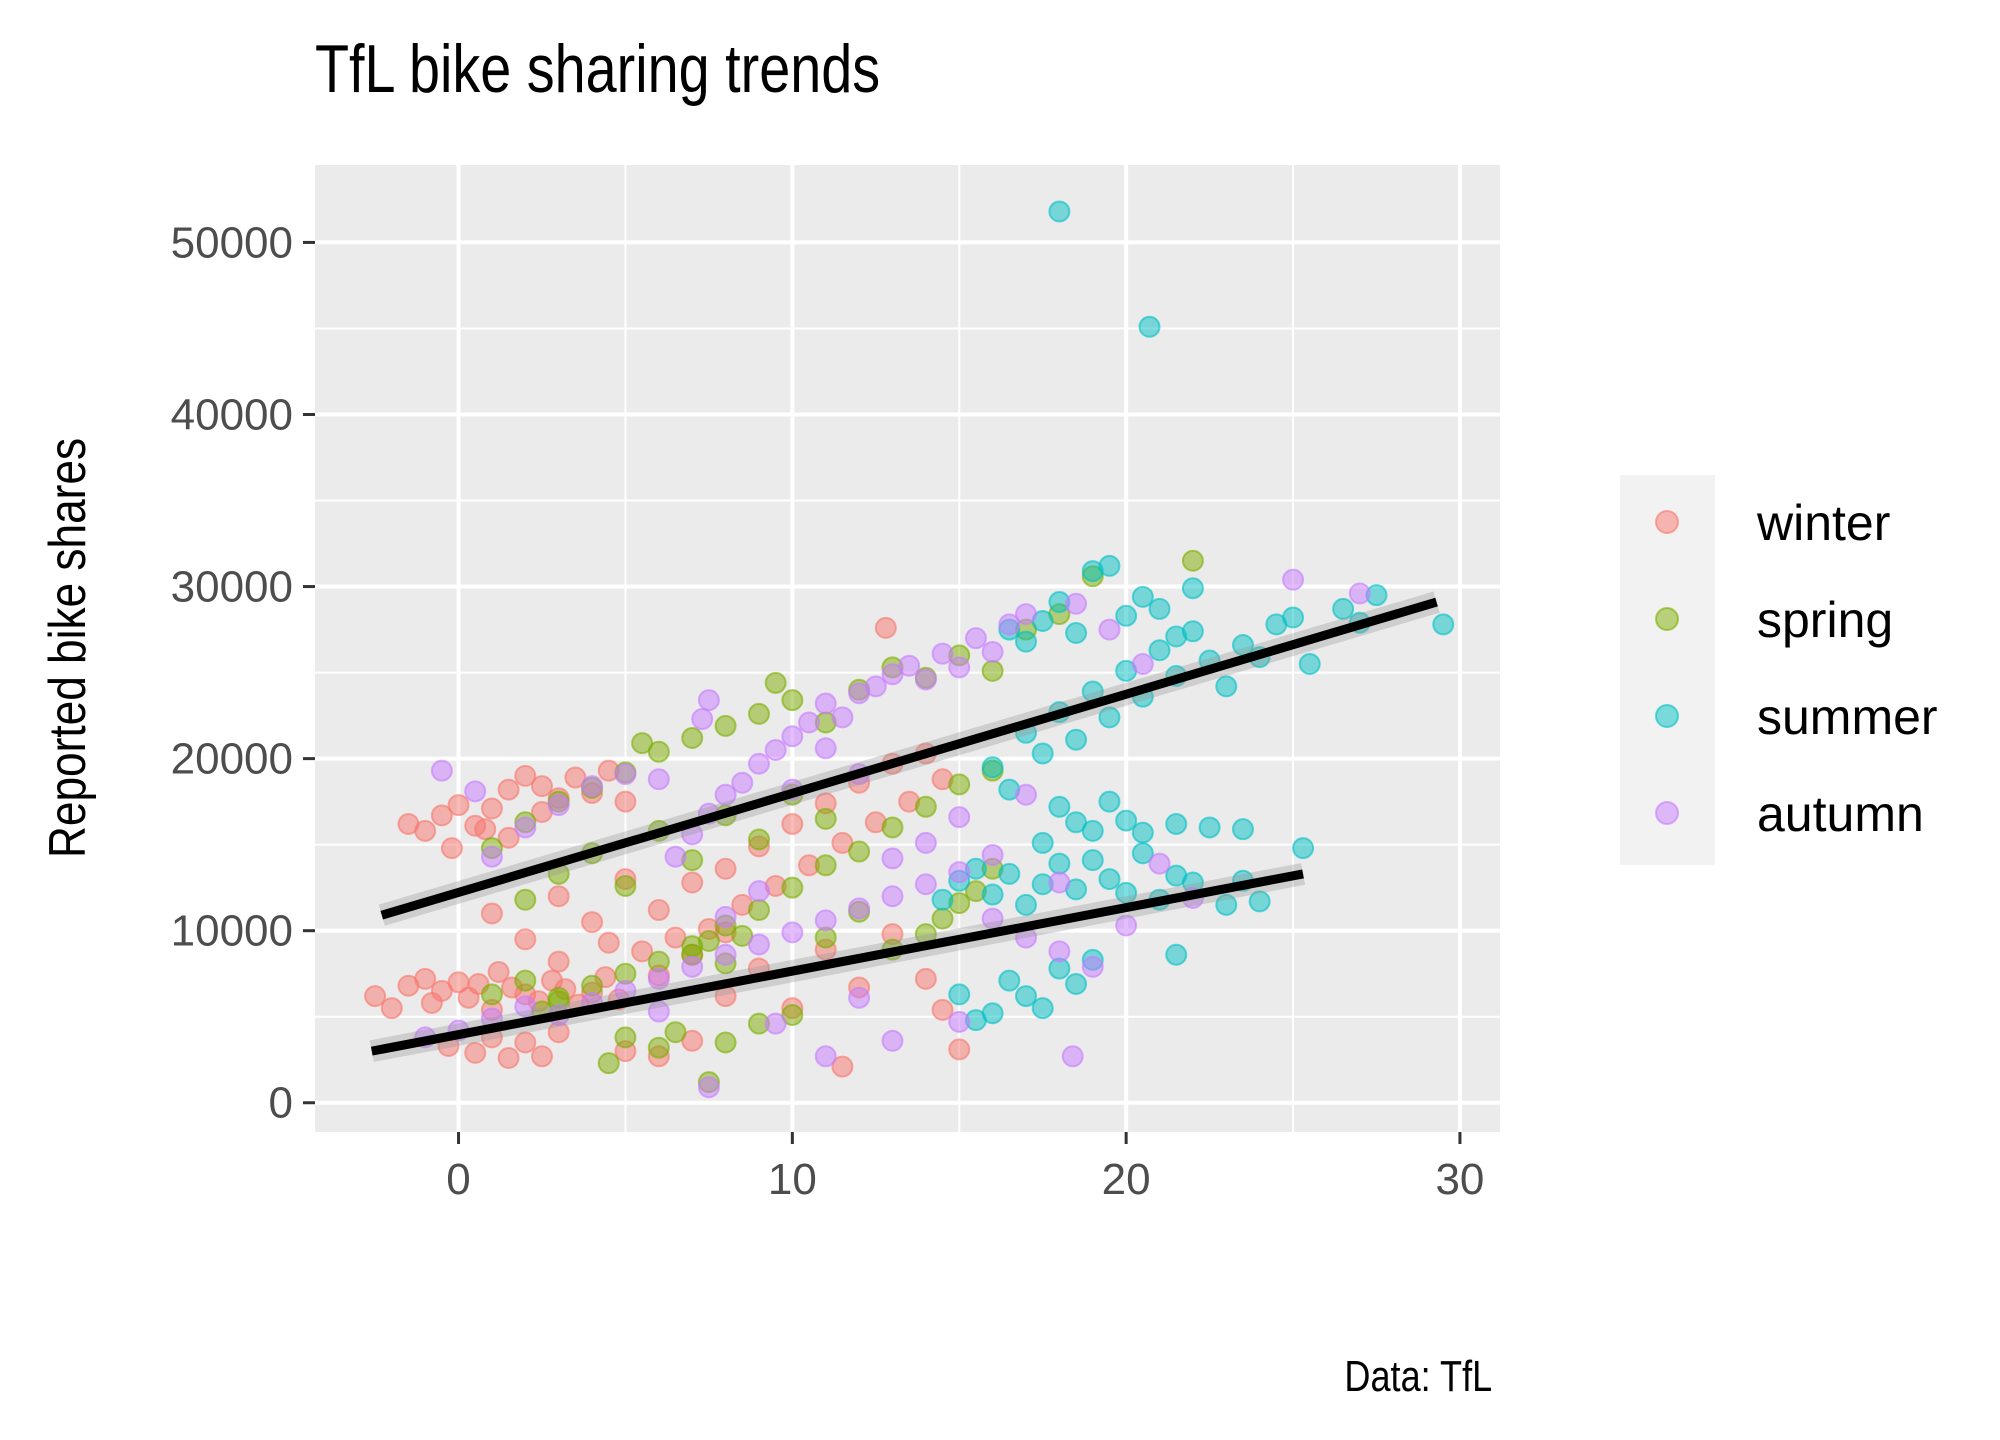 This screenshot has height=1440, width=2000. What do you see at coordinates (1459, 1179) in the screenshot?
I see `x-tick-label: 30` at bounding box center [1459, 1179].